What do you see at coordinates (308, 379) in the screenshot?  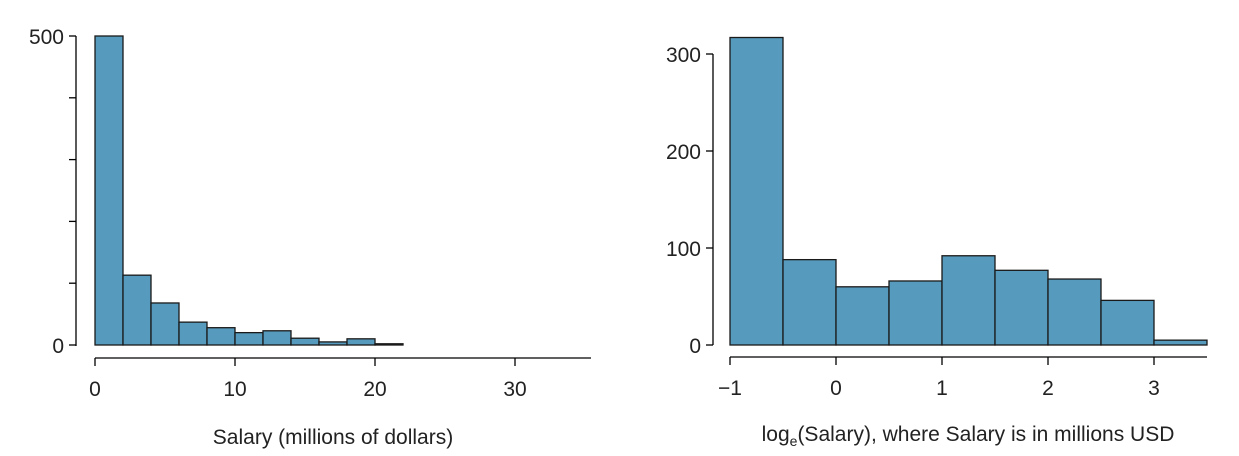 I see `left-x-ticks: 0 10 20 30` at bounding box center [308, 379].